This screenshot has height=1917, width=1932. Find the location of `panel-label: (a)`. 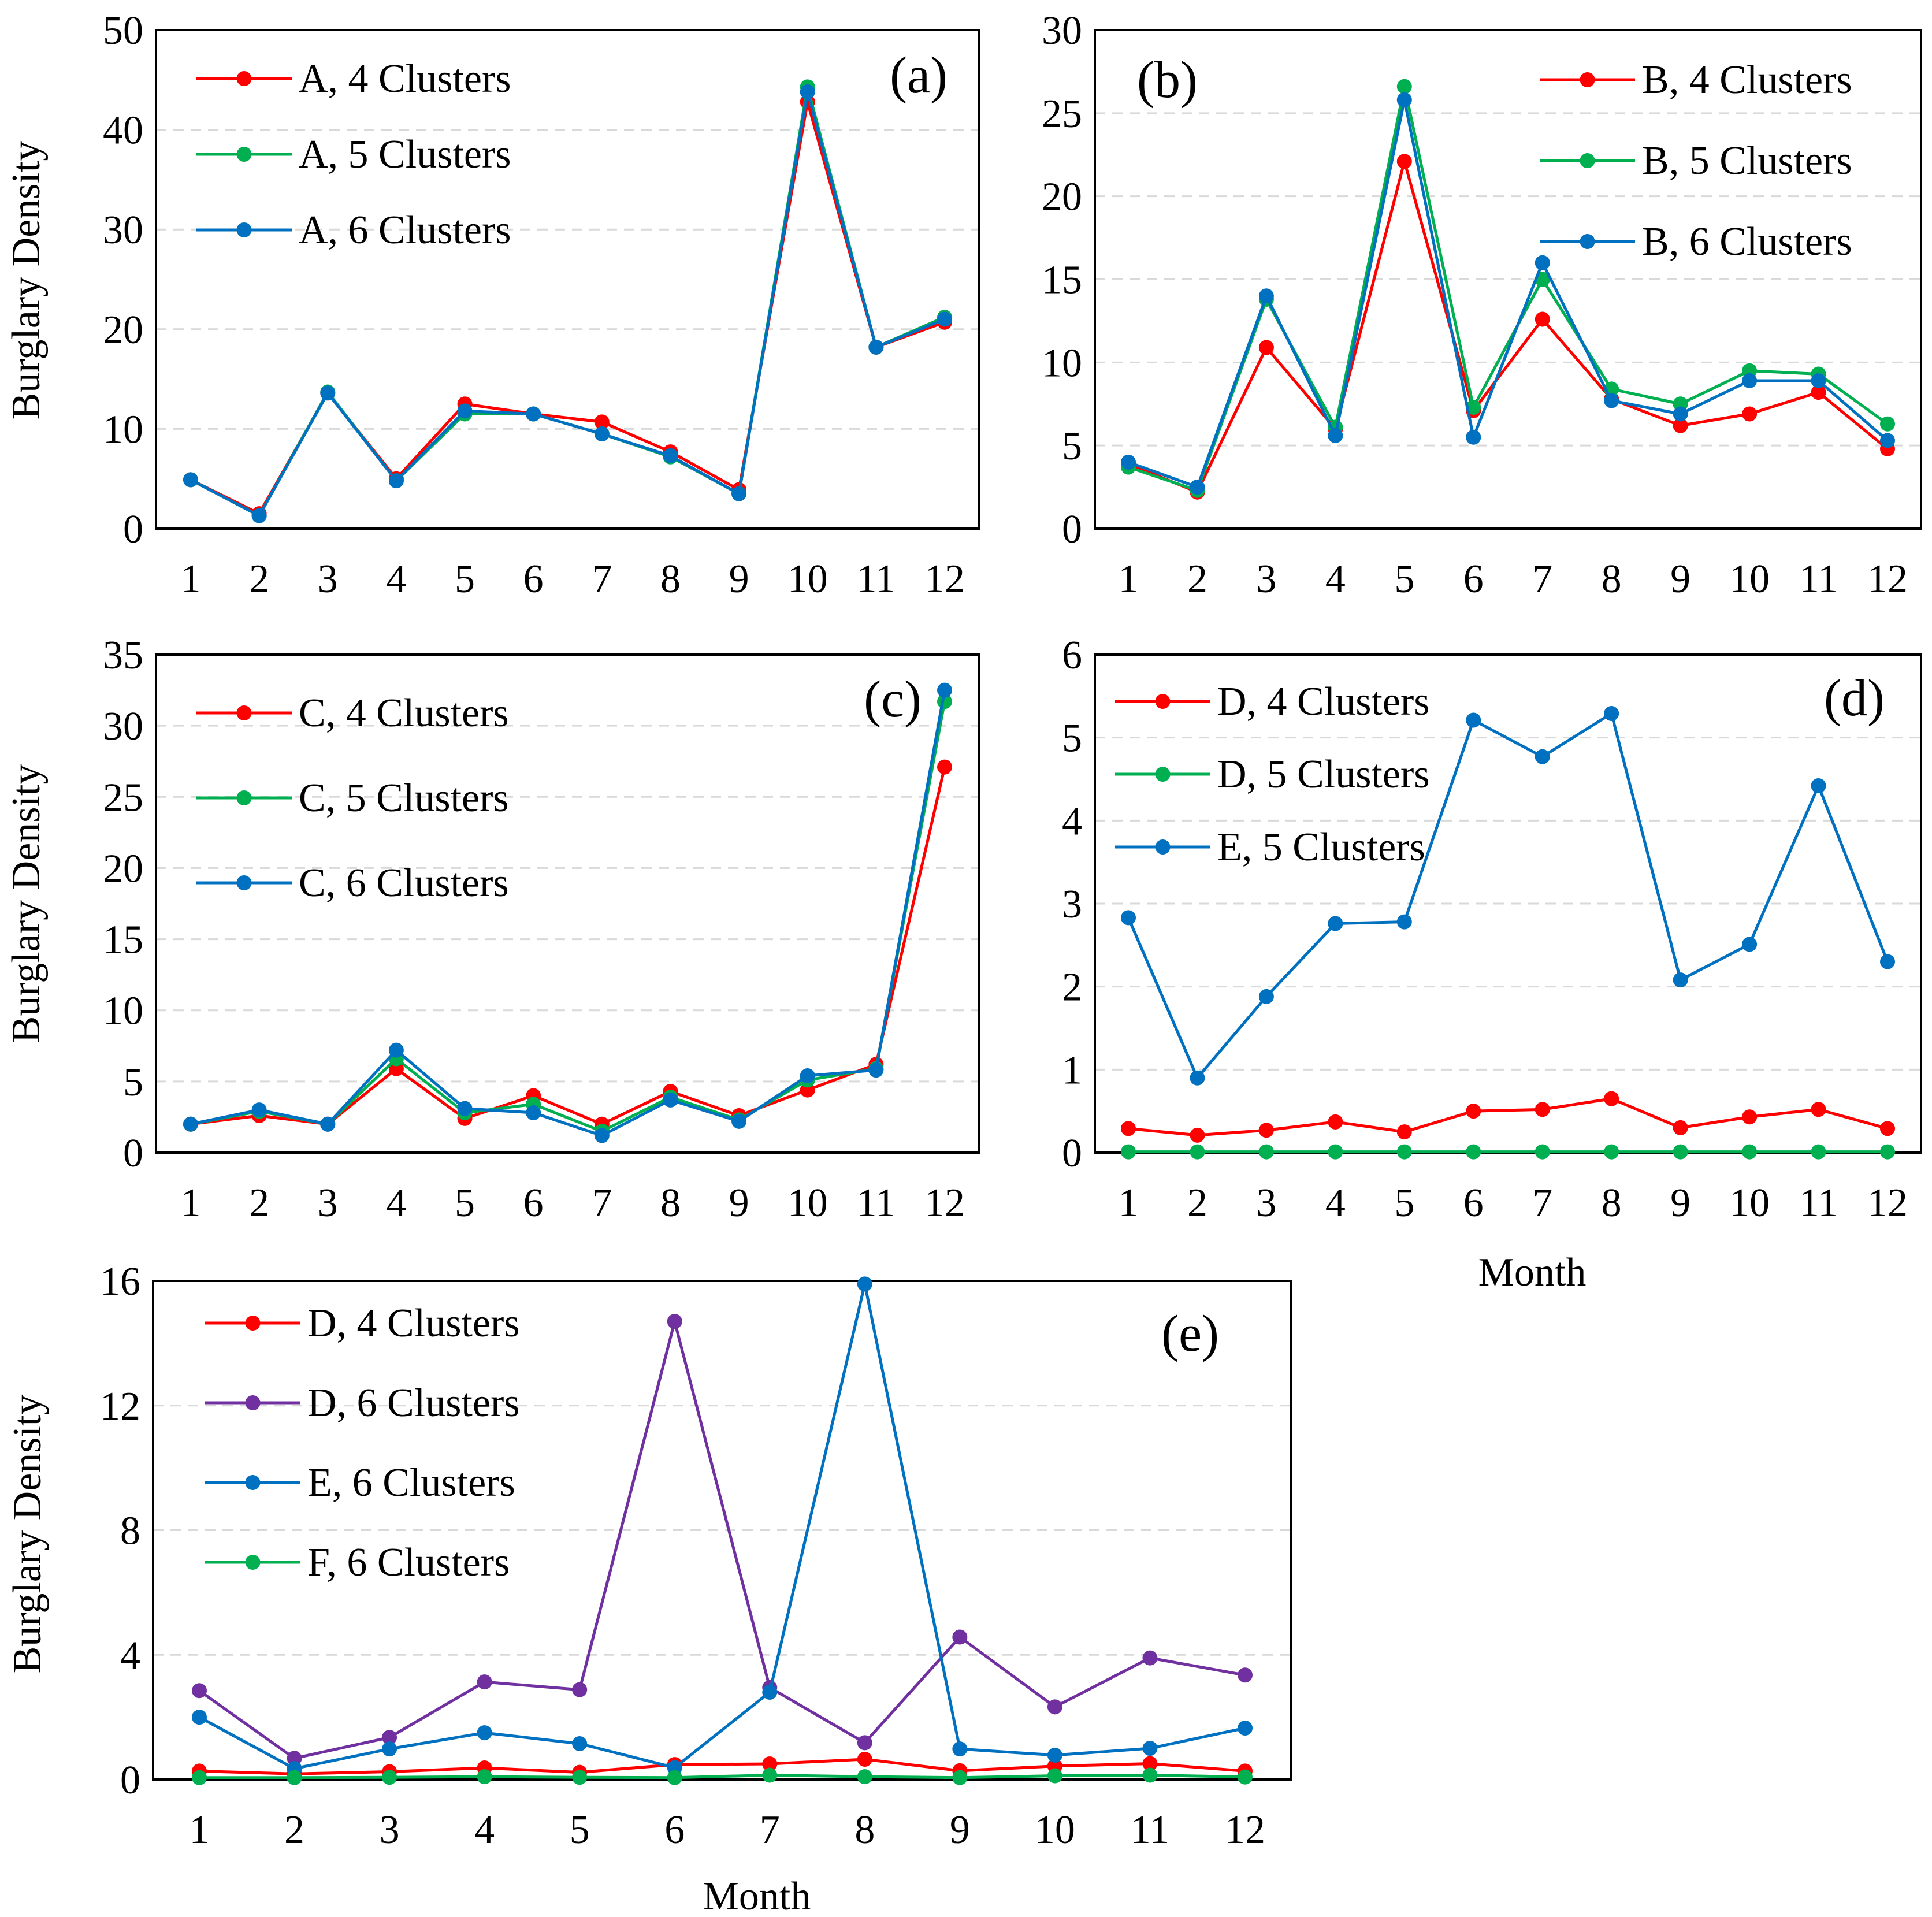

panel-label: (a) is located at coordinates (919, 75).